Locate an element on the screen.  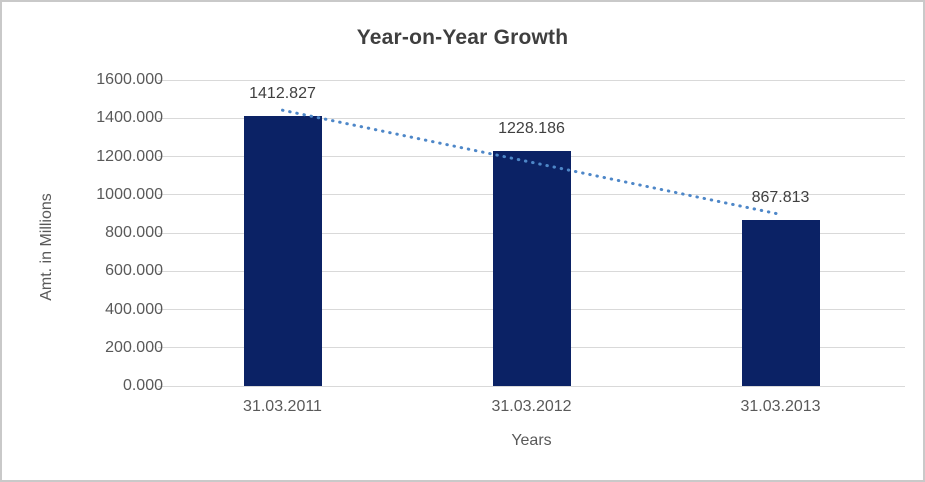
chart-title: Year-on-Year Growth is located at coordinates (462, 37).